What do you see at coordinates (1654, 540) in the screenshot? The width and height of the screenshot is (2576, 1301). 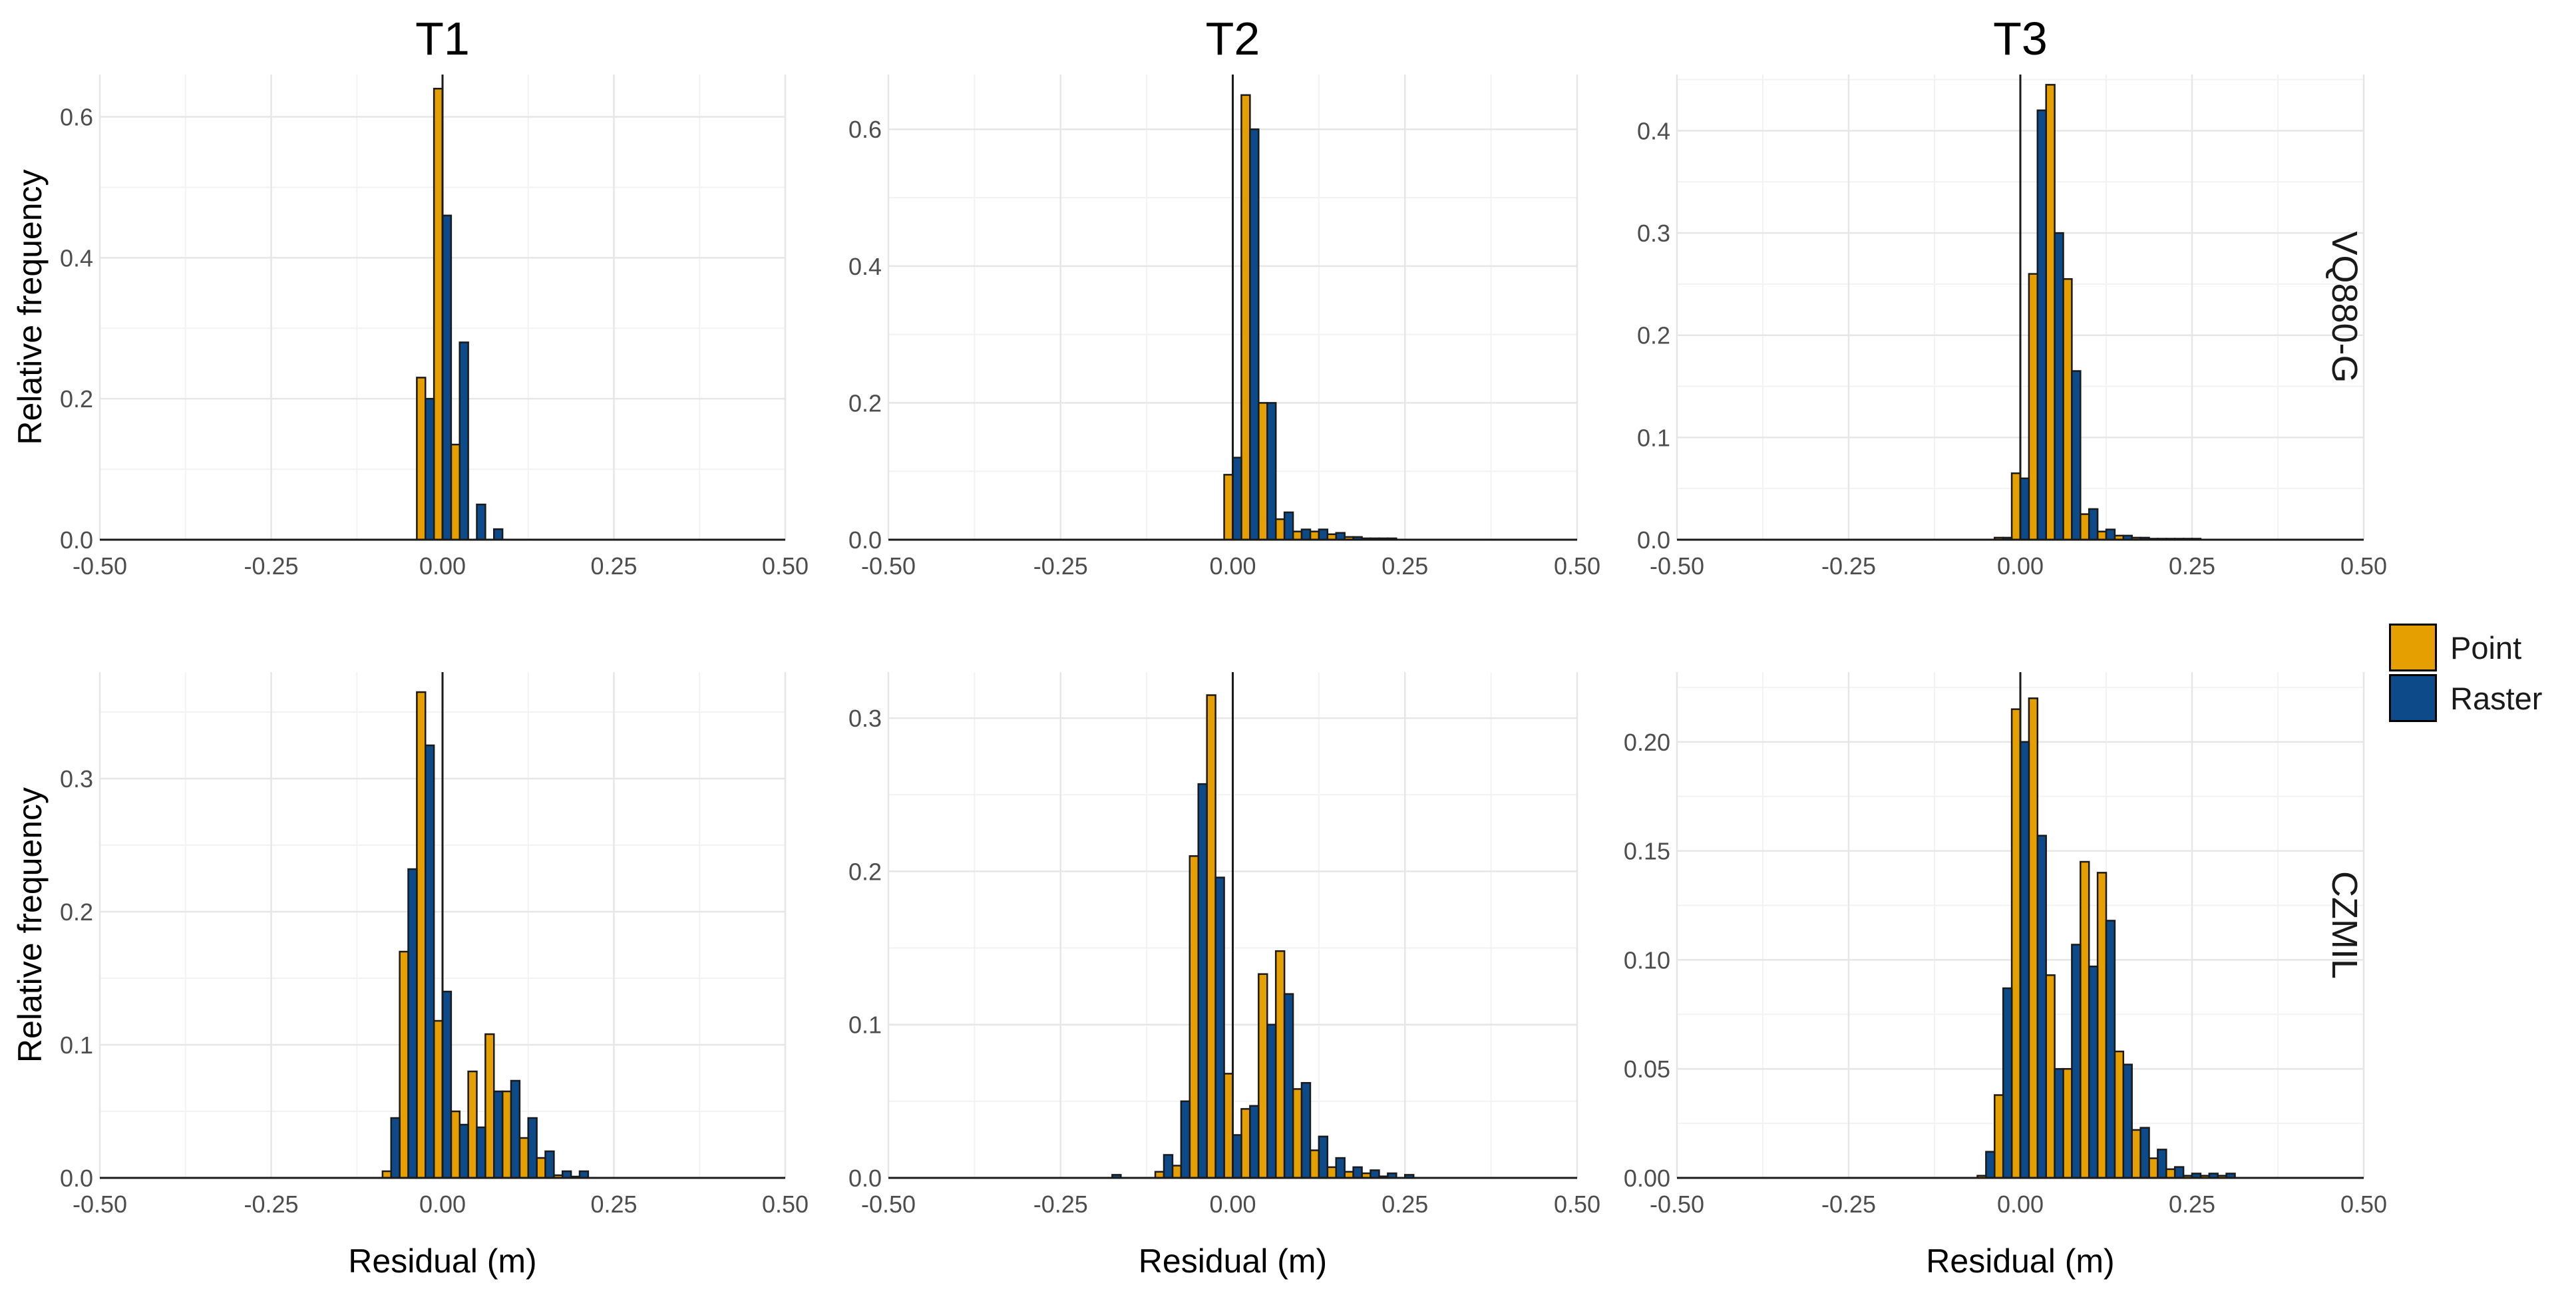 I see `y-tick-label-t3-vq880g: 0.0` at bounding box center [1654, 540].